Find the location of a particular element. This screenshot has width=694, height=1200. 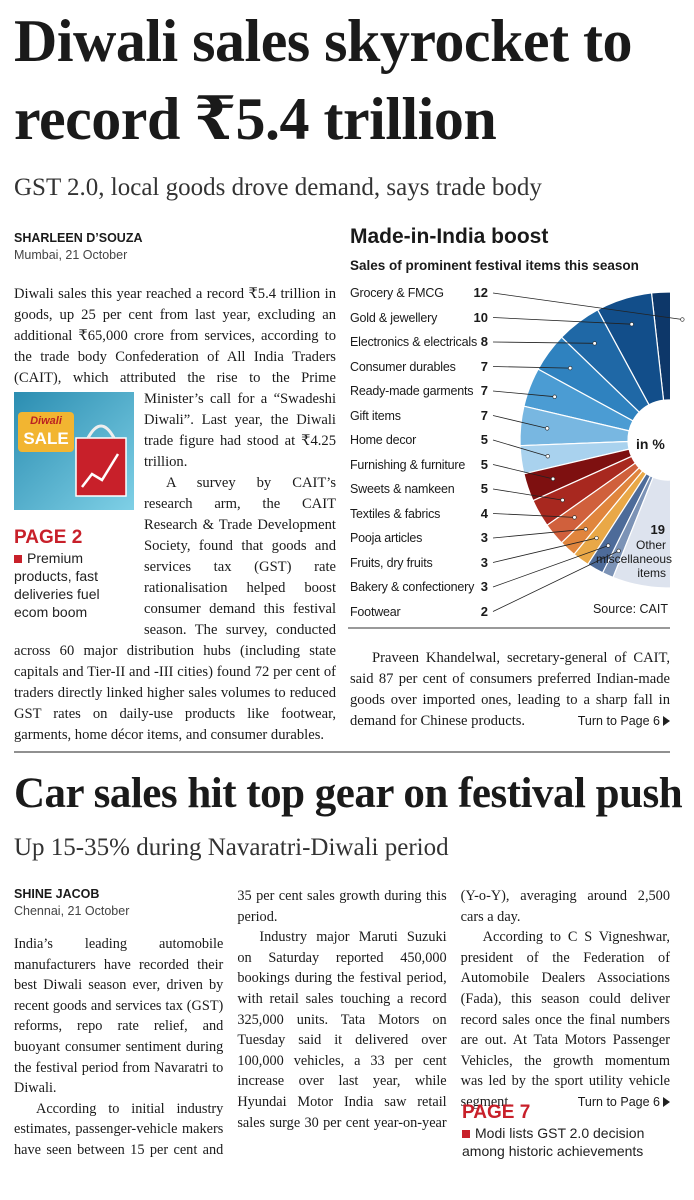

data-label: 8 is located at coordinates (484, 341).